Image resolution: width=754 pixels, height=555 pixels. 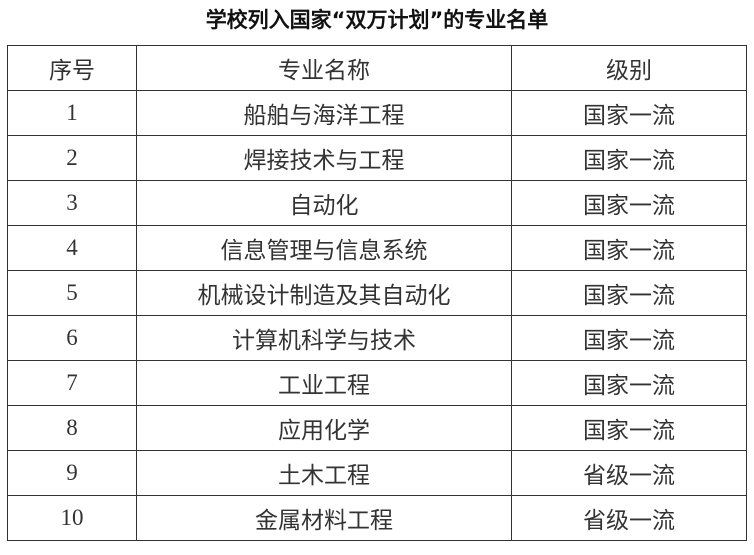 What do you see at coordinates (324, 518) in the screenshot?
I see `major-name-cell: 金属材料工程` at bounding box center [324, 518].